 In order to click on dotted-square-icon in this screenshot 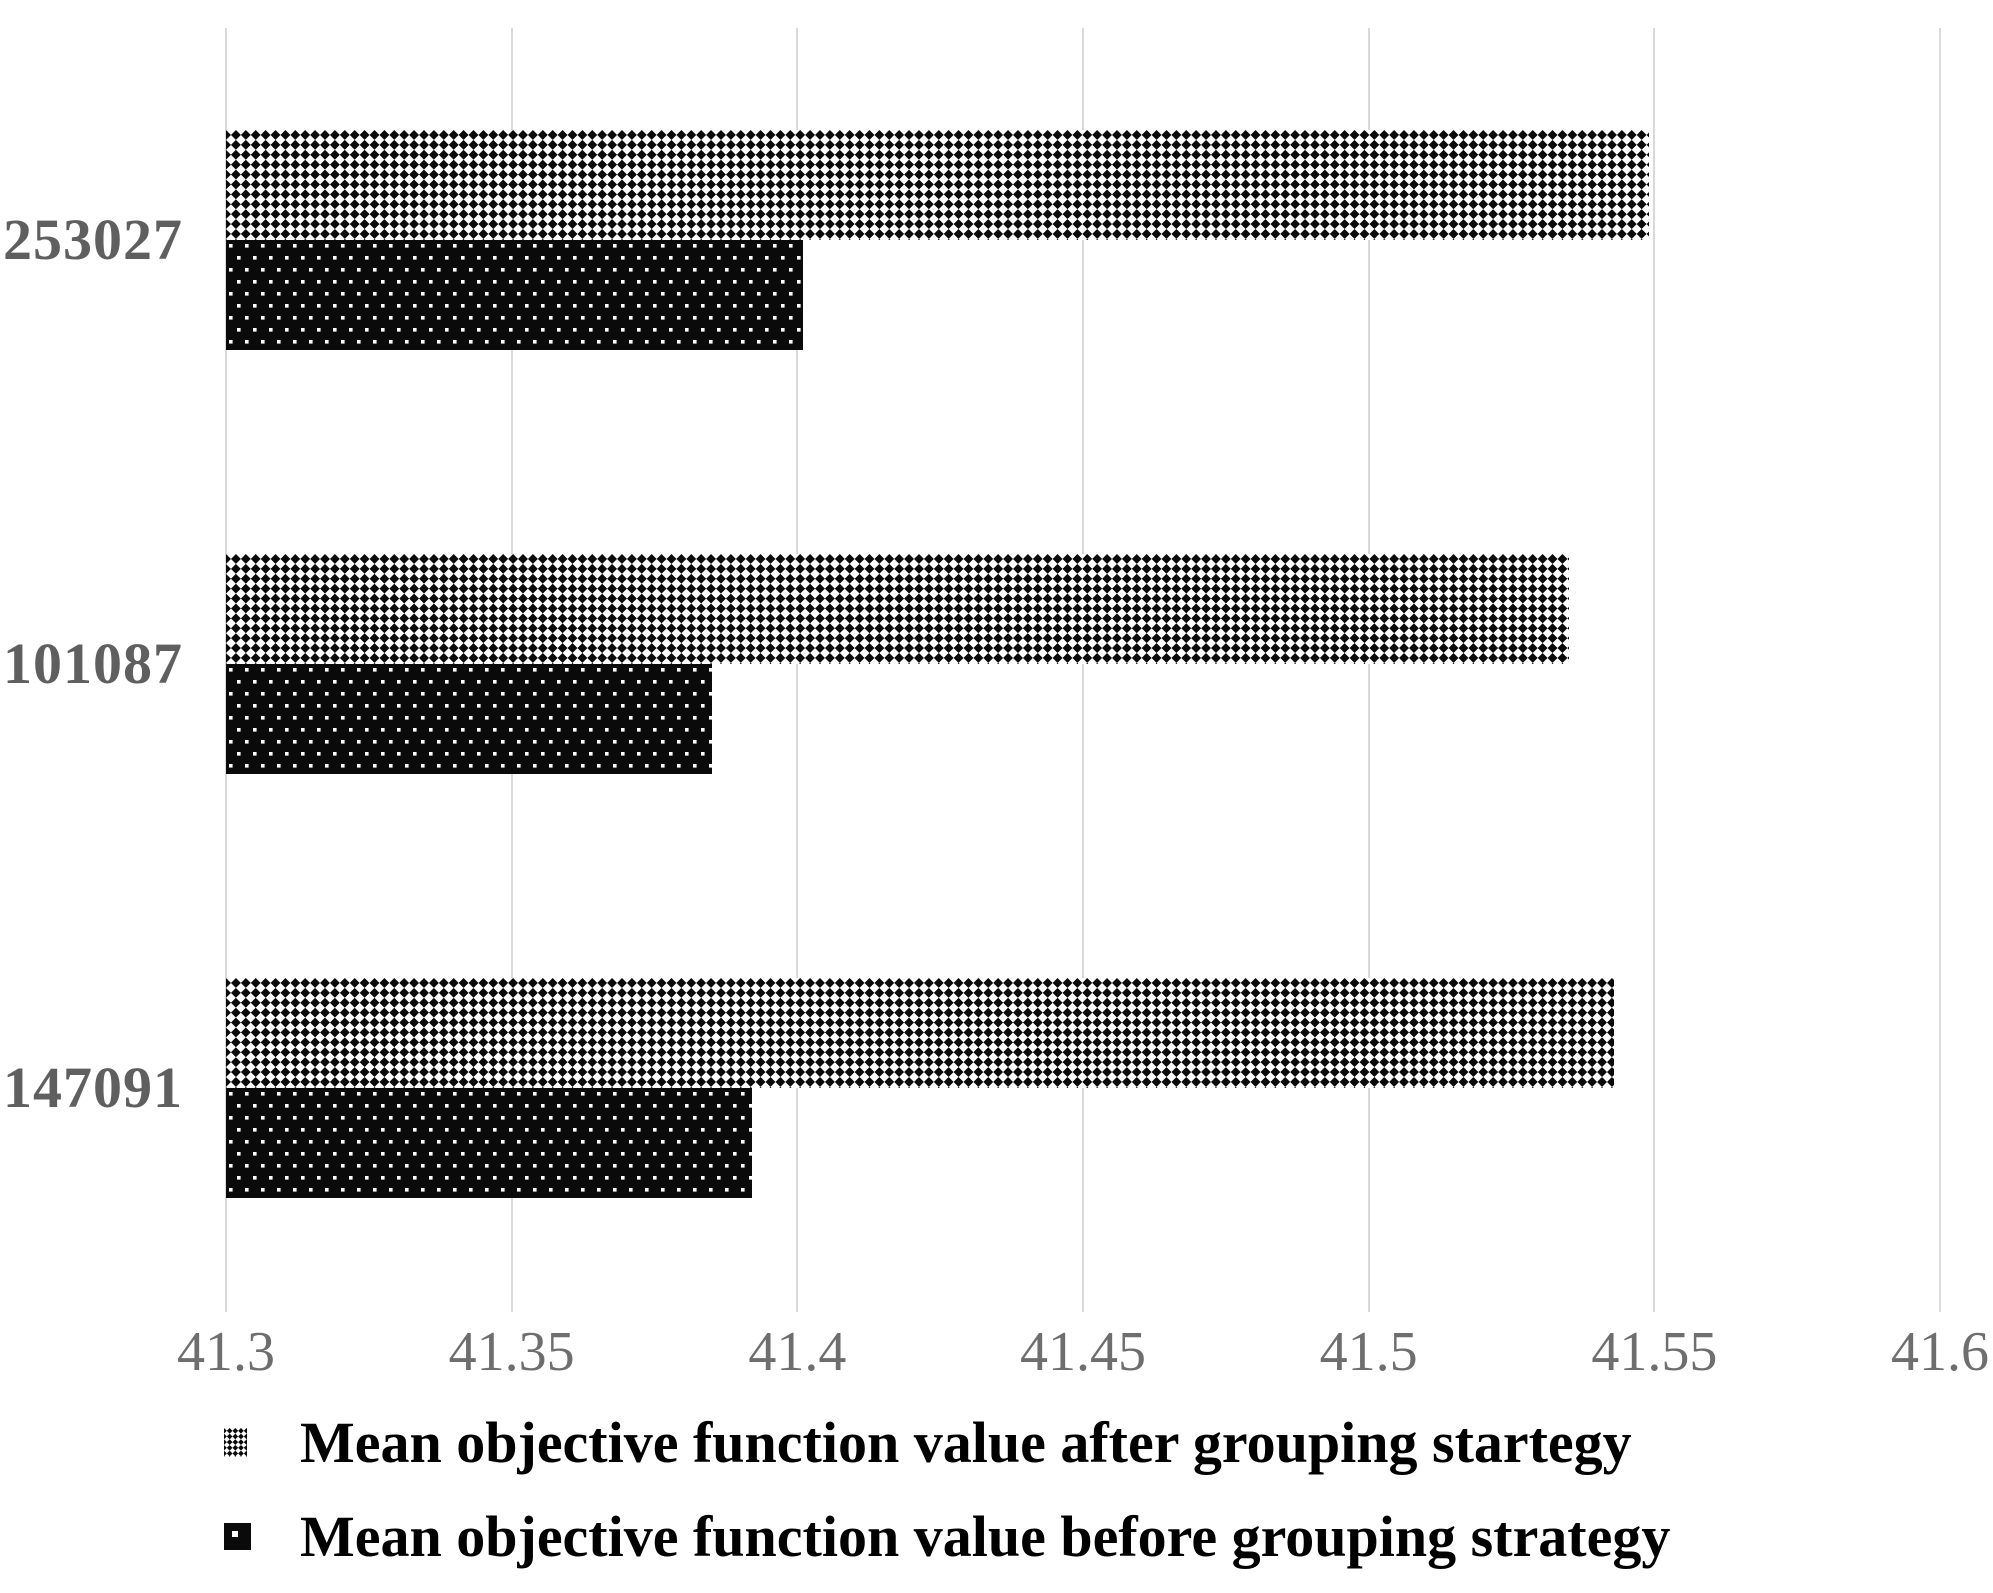, I will do `click(241, 1536)`.